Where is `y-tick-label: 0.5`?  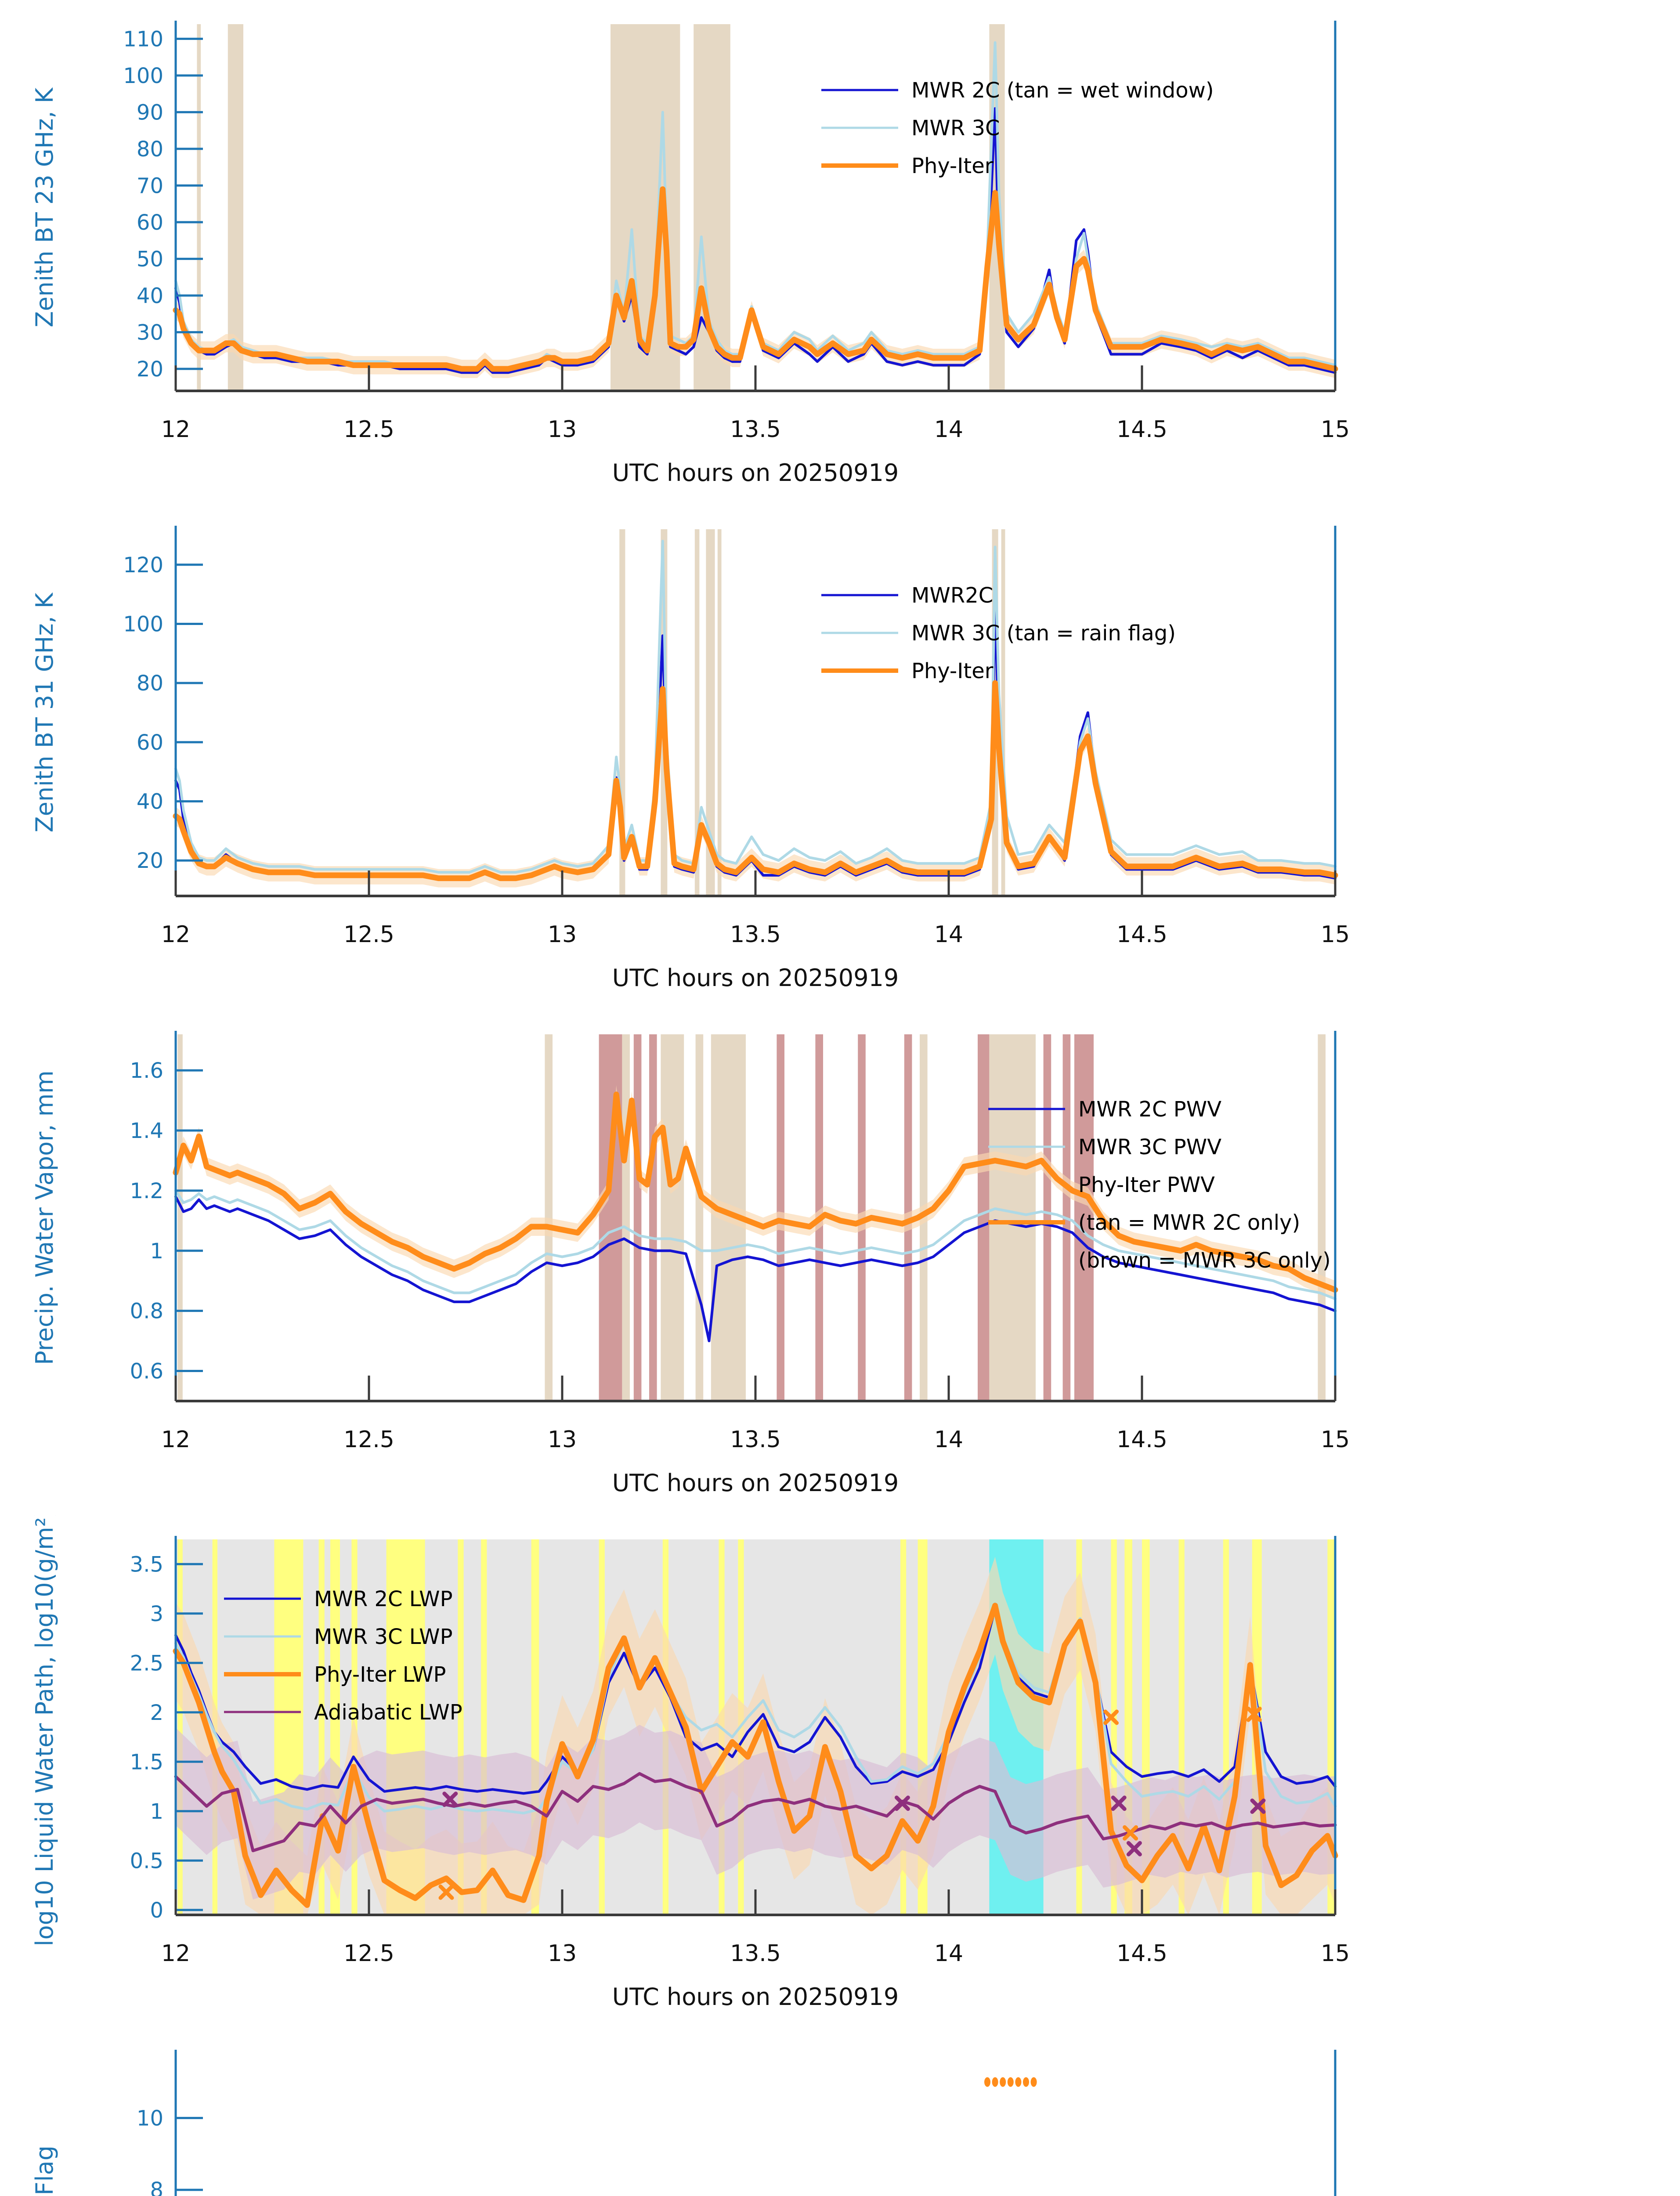
y-tick-label: 0.5 is located at coordinates (146, 1861).